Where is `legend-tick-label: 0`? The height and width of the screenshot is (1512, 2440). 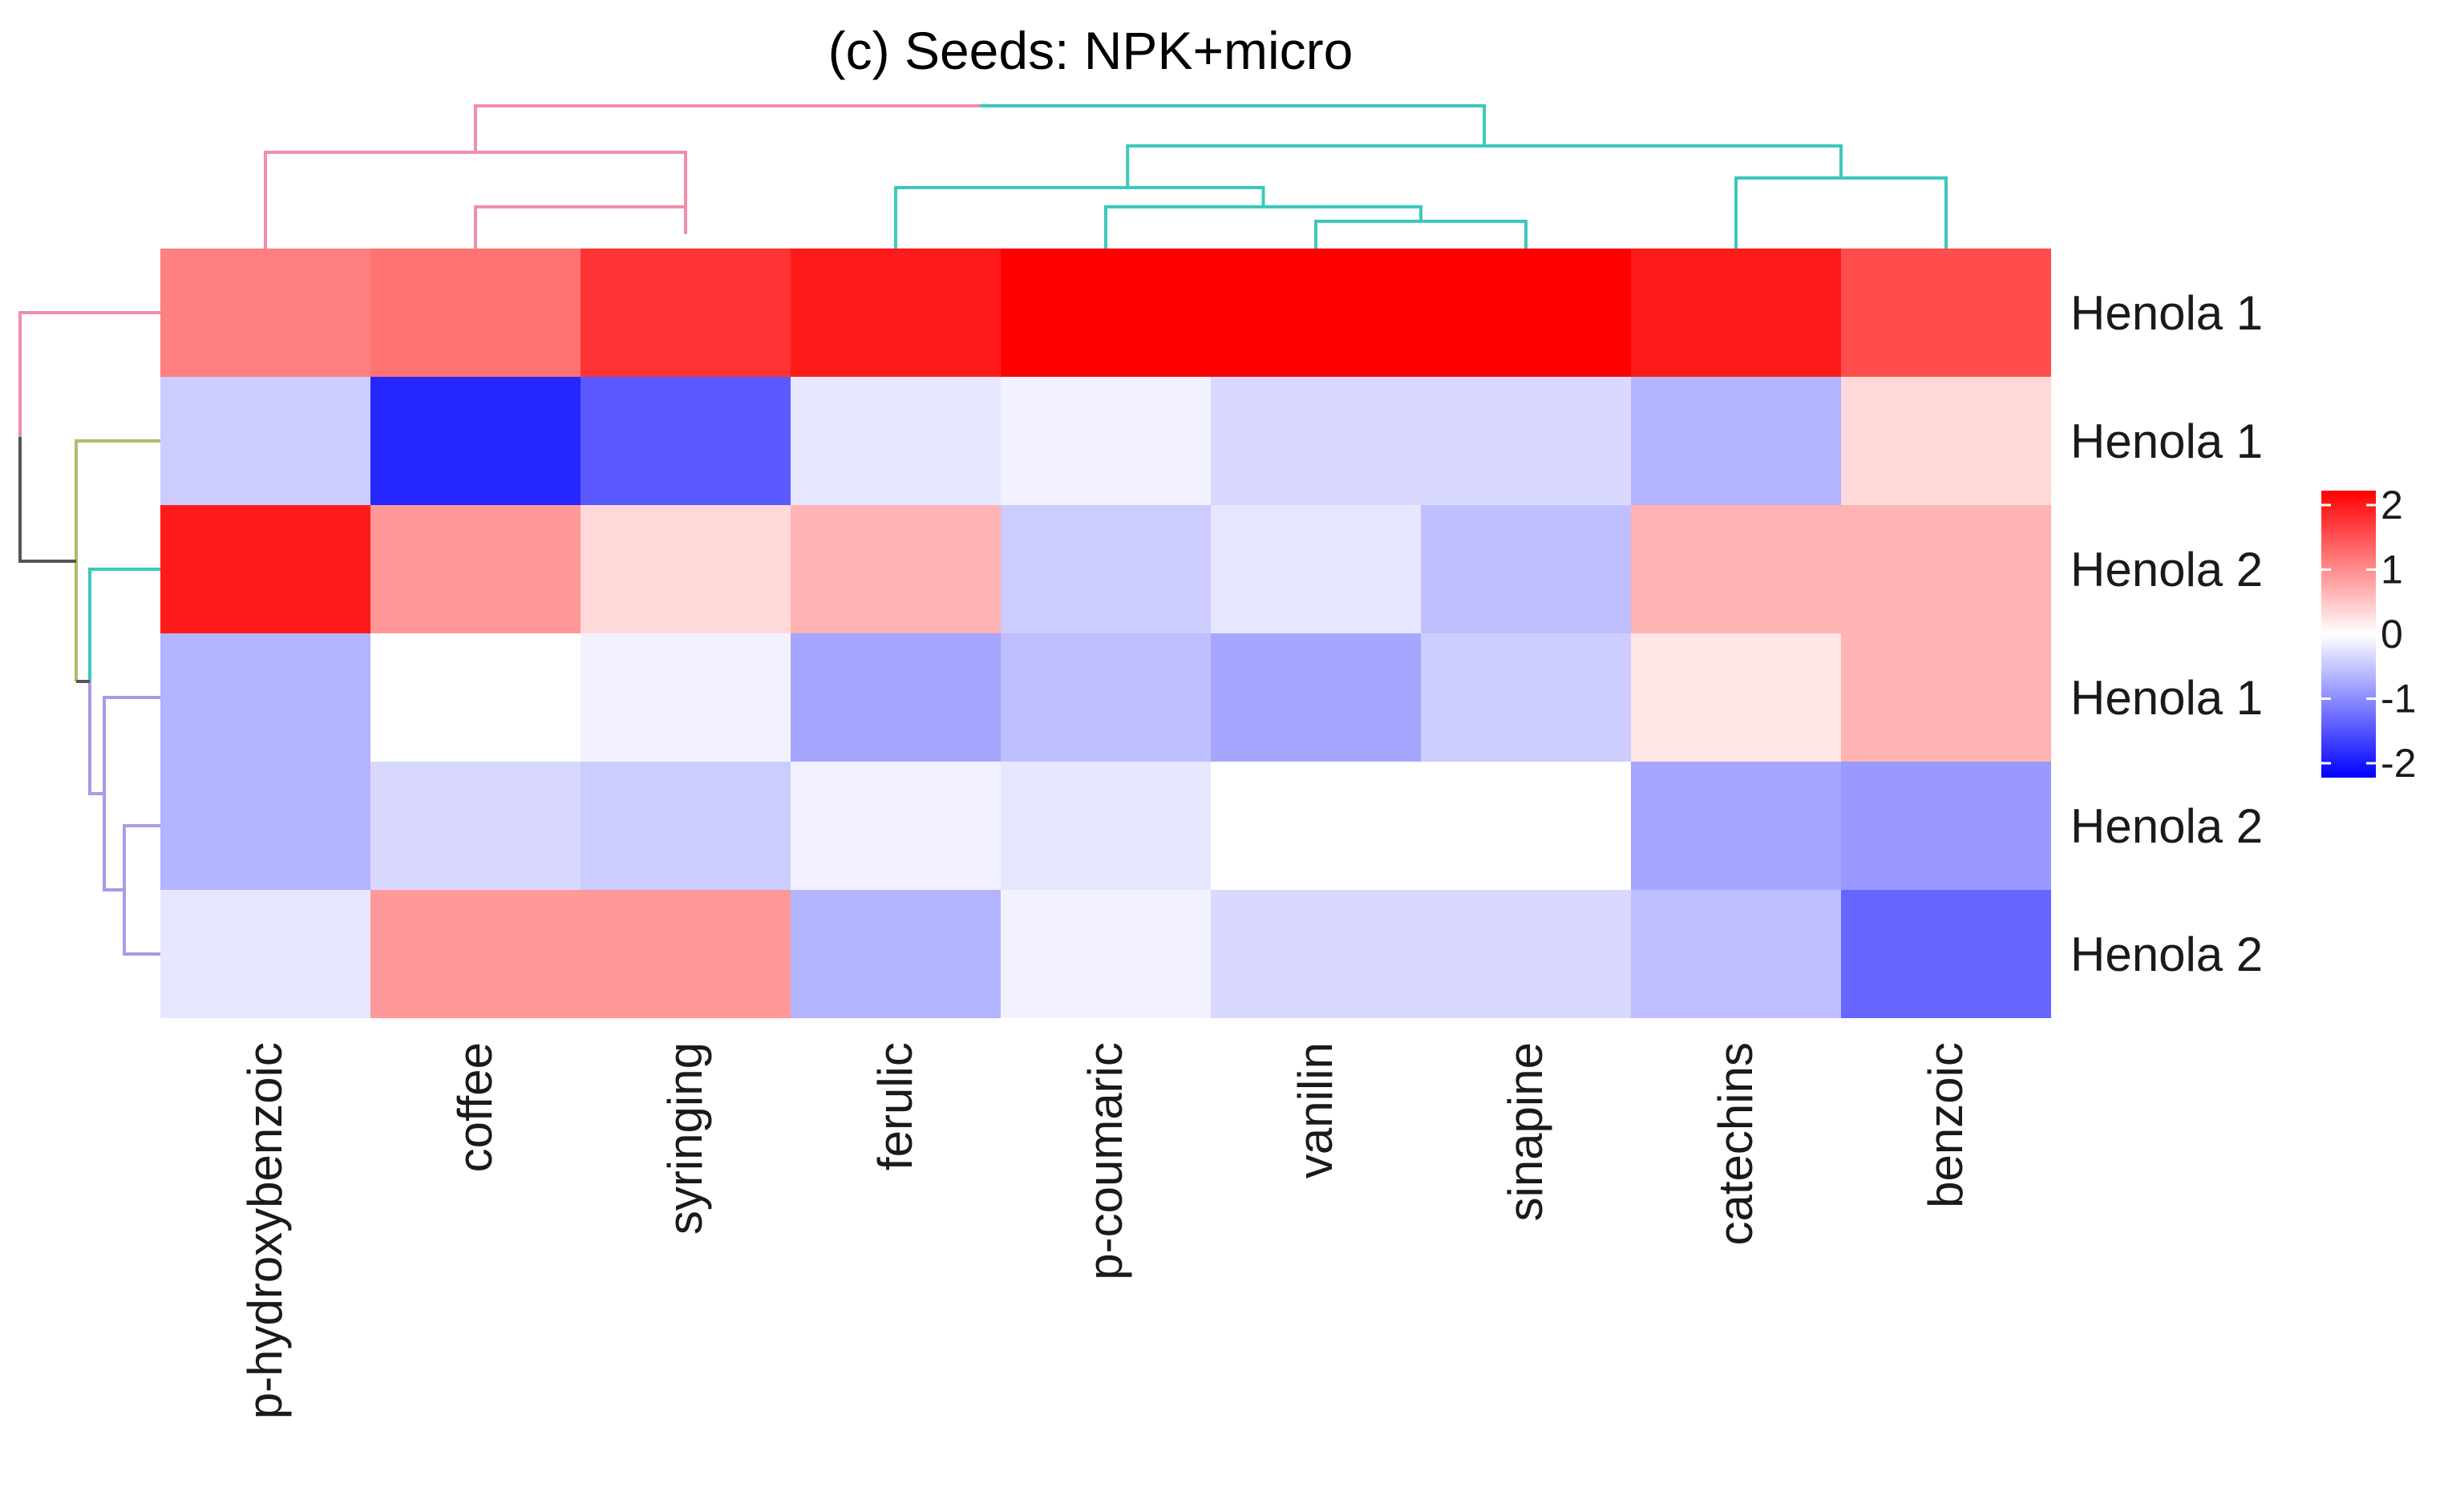 legend-tick-label: 0 is located at coordinates (2392, 635).